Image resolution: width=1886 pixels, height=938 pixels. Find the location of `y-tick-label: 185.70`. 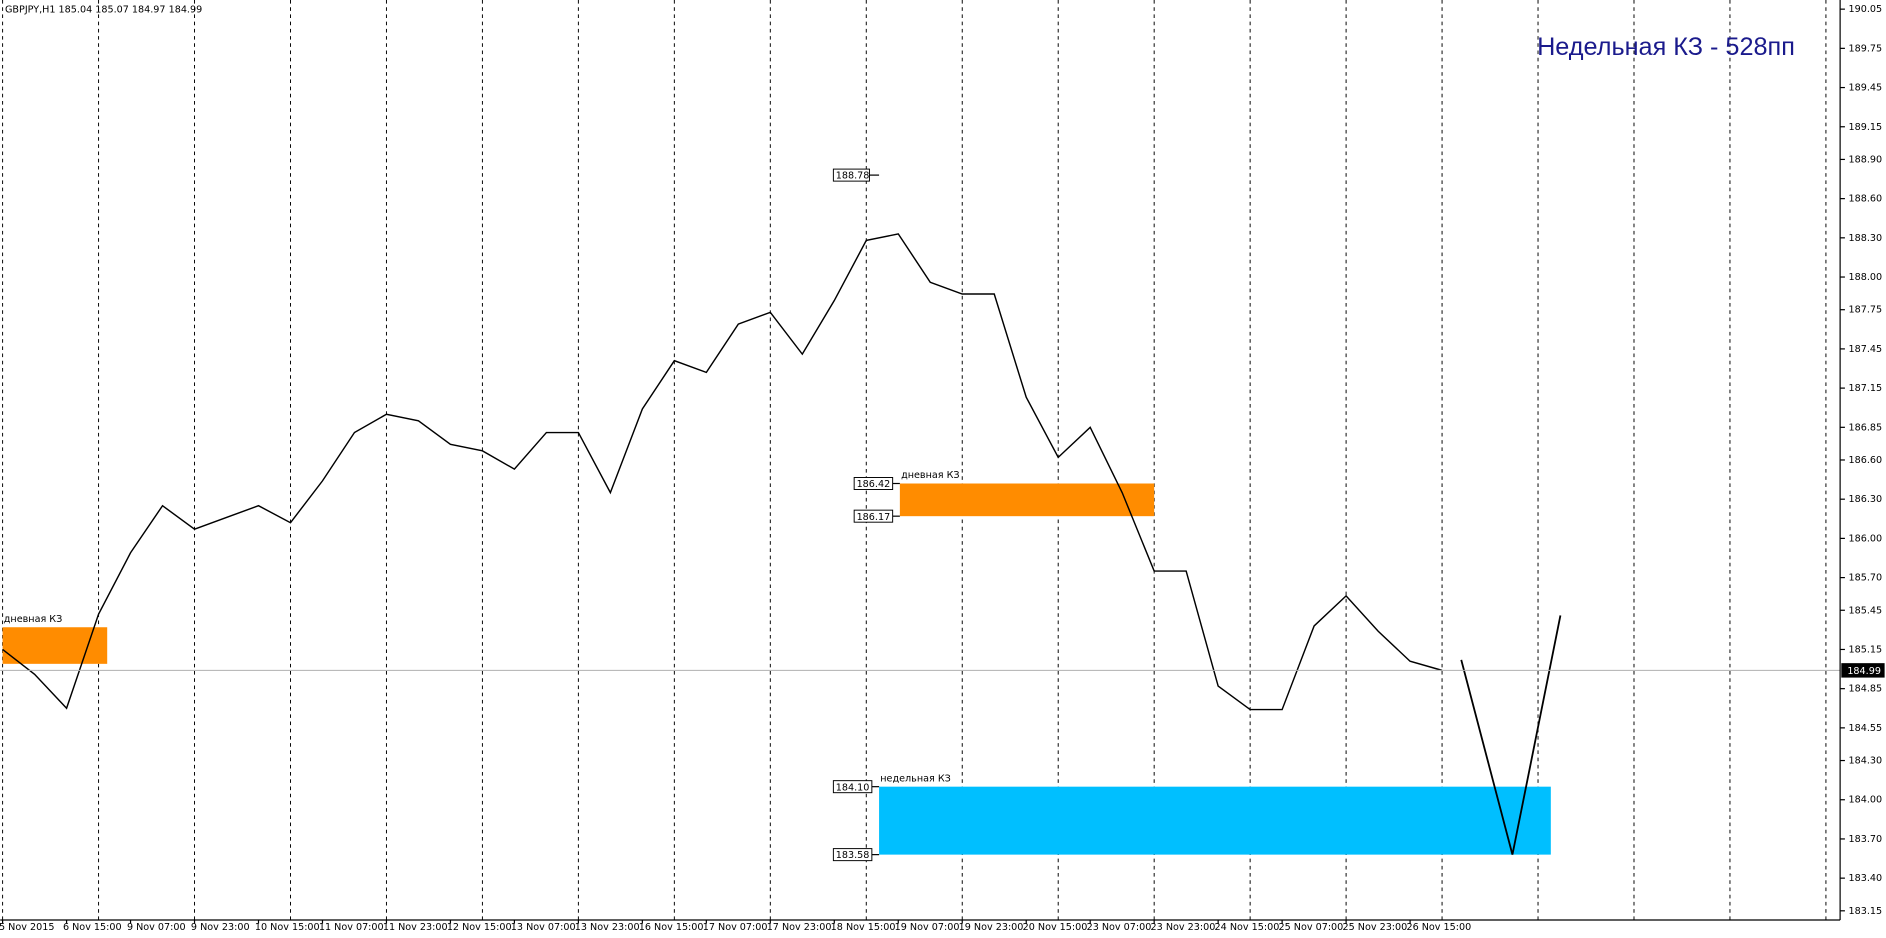

y-tick-label: 185.70 is located at coordinates (1866, 578).